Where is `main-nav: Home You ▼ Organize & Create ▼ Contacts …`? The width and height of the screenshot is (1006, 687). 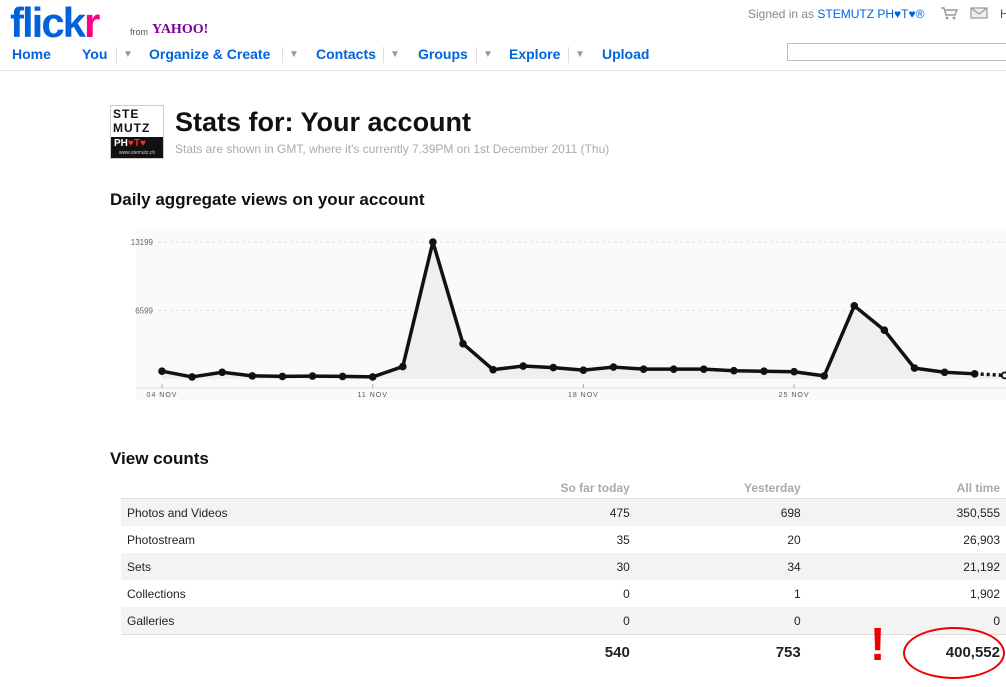 main-nav: Home You ▼ Organize & Create ▼ Contacts … is located at coordinates (503, 55).